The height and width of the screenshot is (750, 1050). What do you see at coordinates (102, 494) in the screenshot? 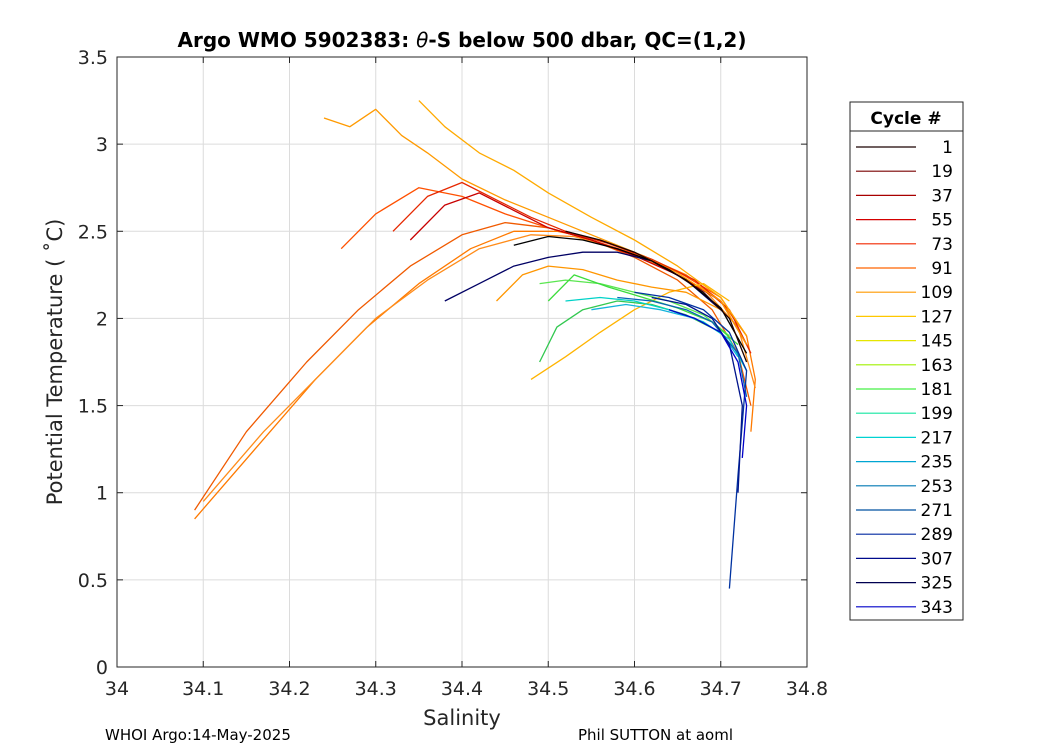
I see `y-tick-label: 1` at bounding box center [102, 494].